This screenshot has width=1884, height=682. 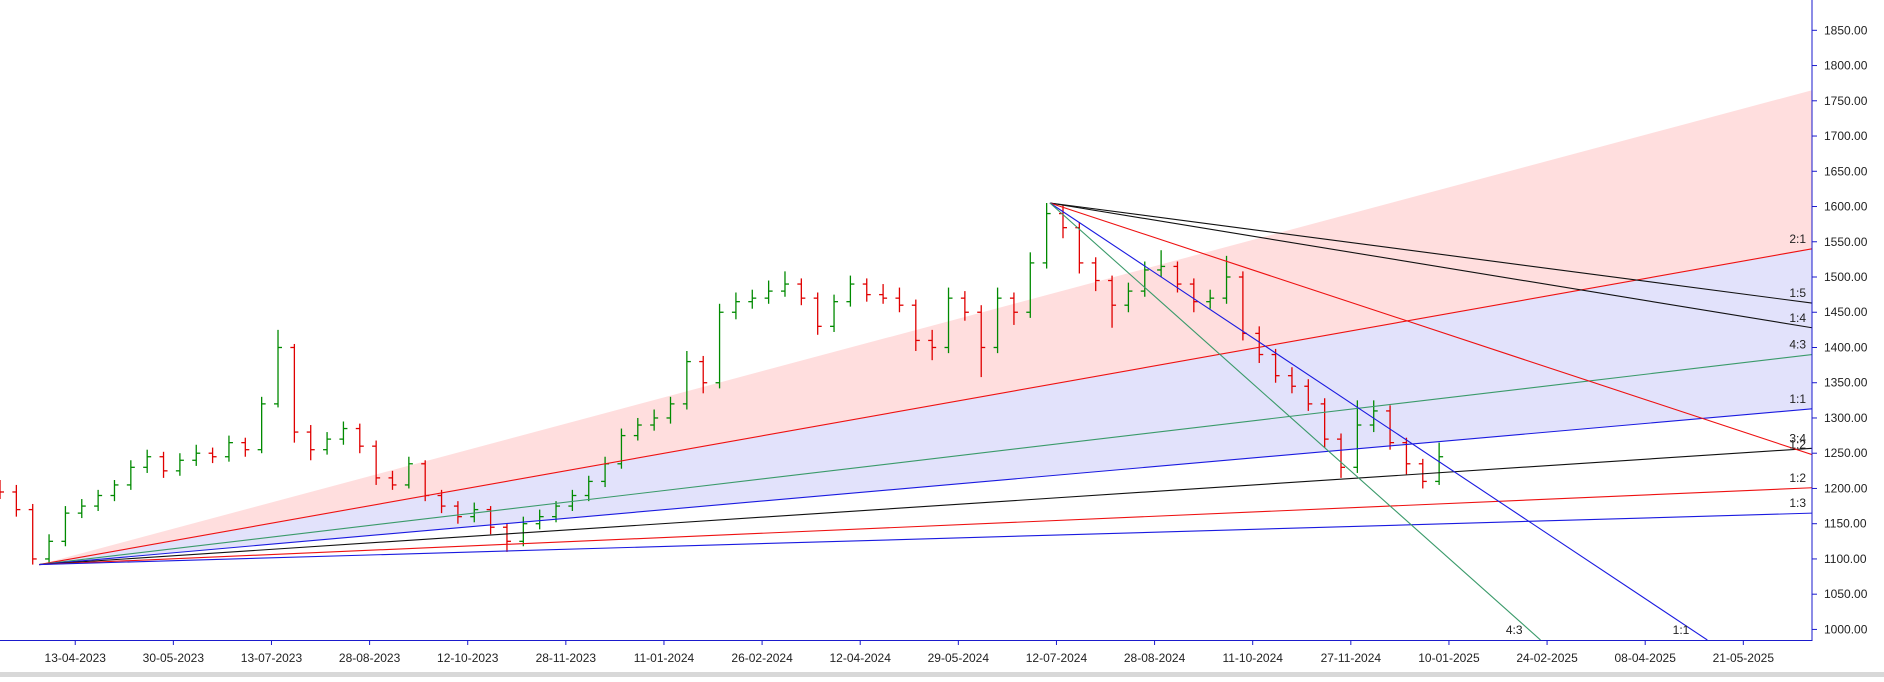 I want to click on x-tick-label: 11-10-2024, so click(x=1252, y=658).